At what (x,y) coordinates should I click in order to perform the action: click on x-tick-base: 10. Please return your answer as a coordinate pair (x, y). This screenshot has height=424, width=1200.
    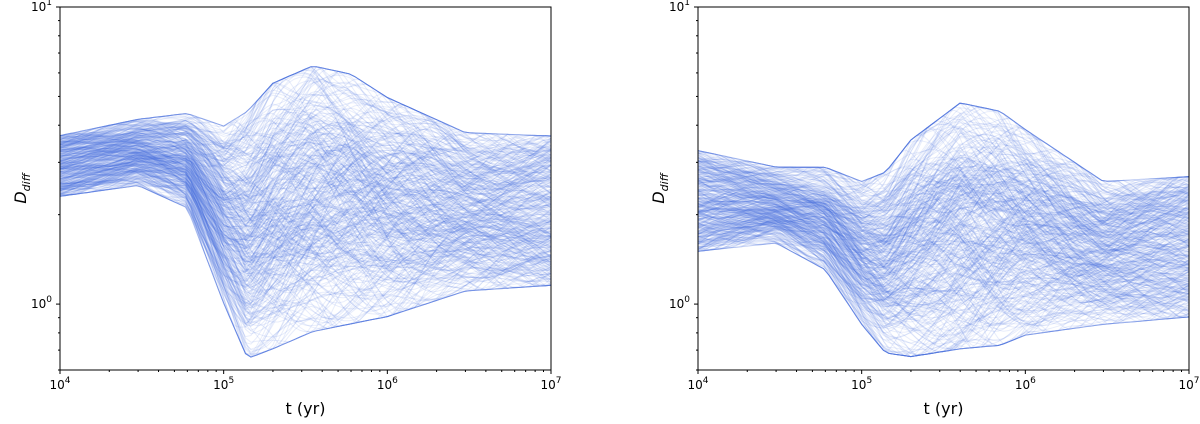
    Looking at the image, I should click on (547, 385).